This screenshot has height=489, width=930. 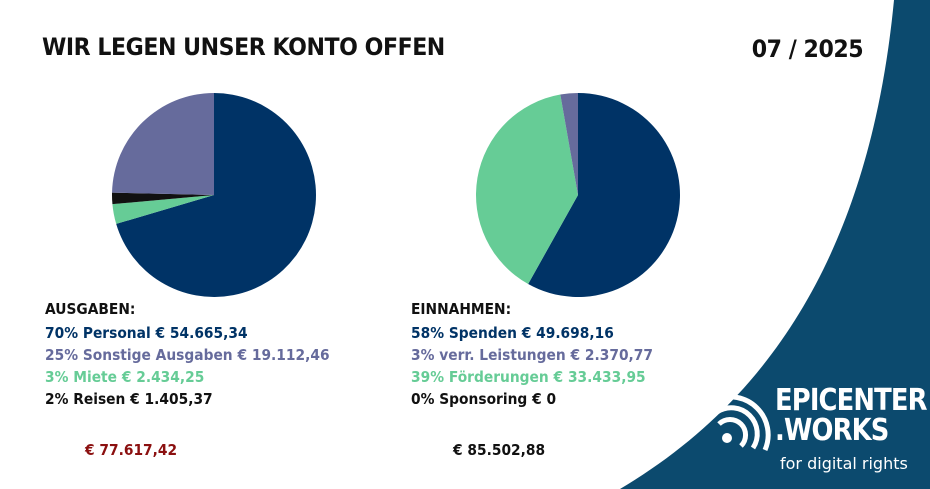 What do you see at coordinates (243, 47) in the screenshot?
I see `page-title: WIR LEGEN UNSER KONTO OFFEN` at bounding box center [243, 47].